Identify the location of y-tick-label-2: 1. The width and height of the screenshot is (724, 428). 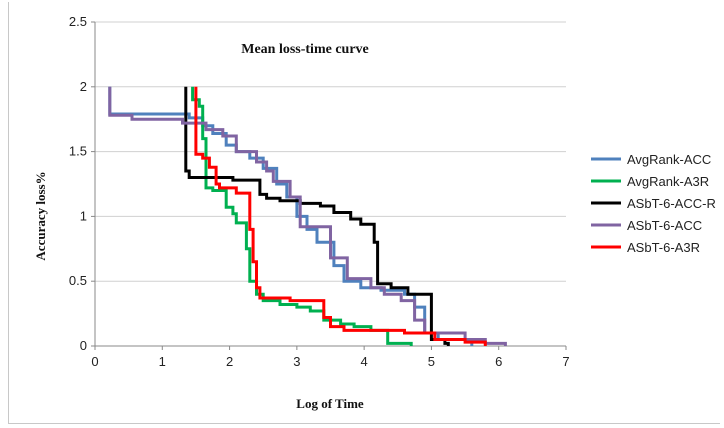
(83, 215).